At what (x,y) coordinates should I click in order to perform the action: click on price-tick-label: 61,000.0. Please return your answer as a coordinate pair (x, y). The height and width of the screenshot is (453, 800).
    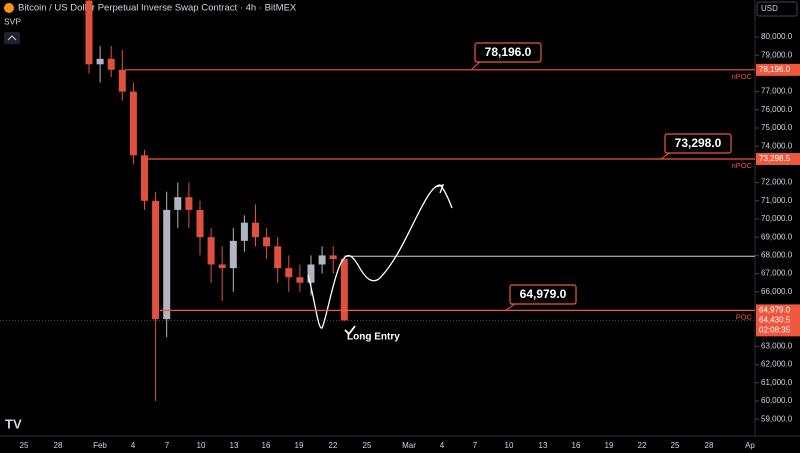
    Looking at the image, I should click on (777, 382).